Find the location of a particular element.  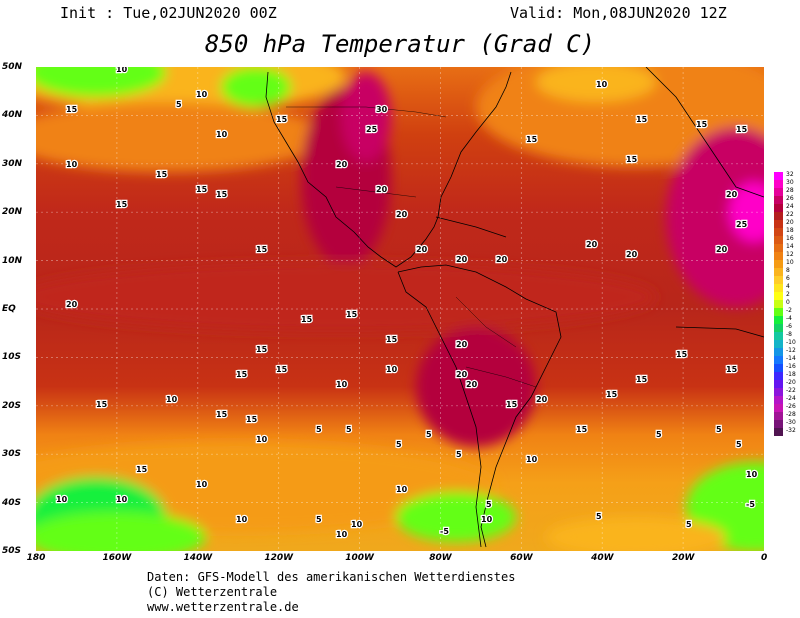

colorbar-label: -20 is located at coordinates (791, 382).